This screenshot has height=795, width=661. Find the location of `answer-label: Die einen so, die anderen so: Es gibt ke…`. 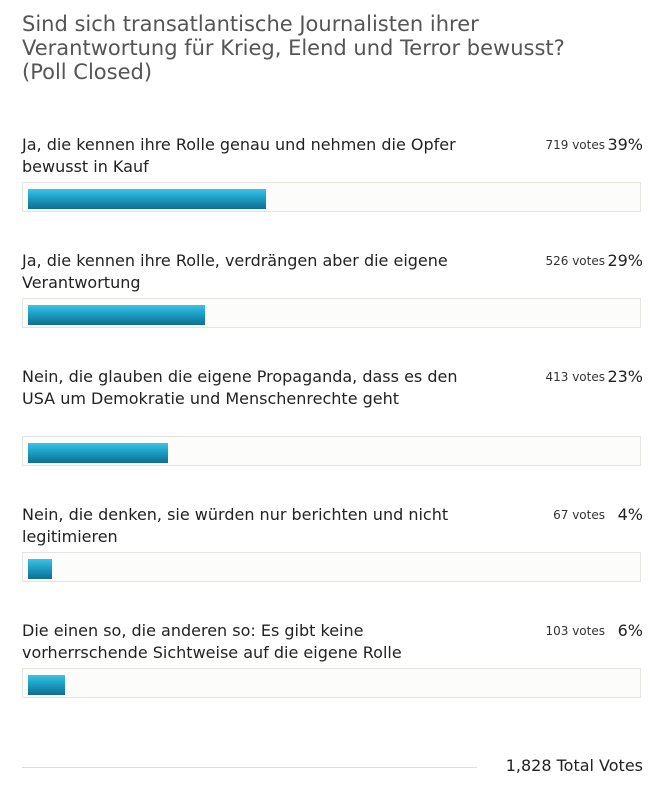

answer-label: Die einen so, die anderen so: Es gibt ke… is located at coordinates (212, 641).